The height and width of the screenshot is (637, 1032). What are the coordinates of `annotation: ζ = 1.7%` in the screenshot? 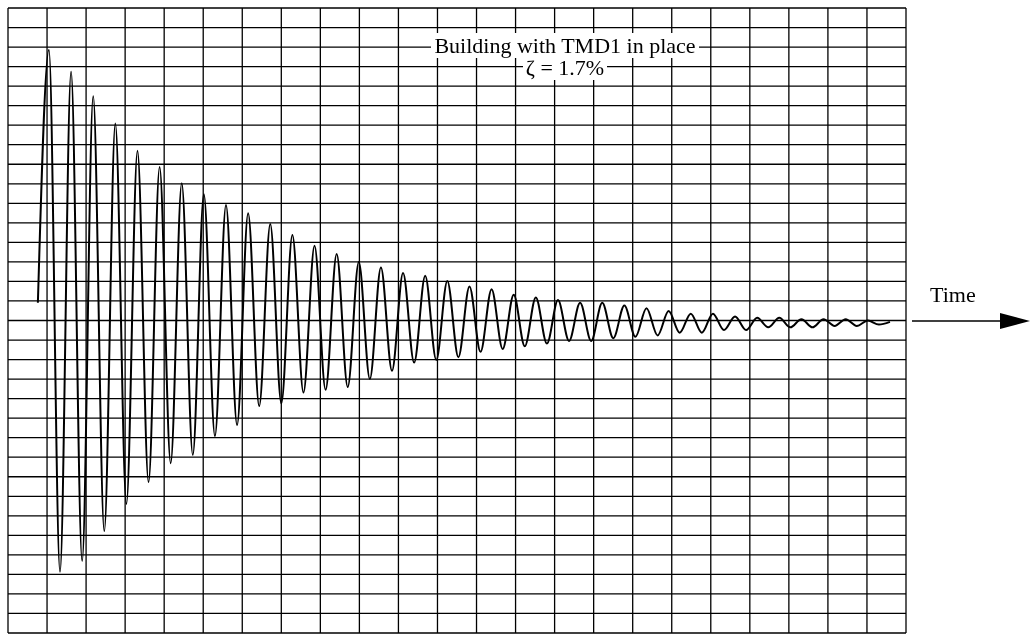 It's located at (565, 67).